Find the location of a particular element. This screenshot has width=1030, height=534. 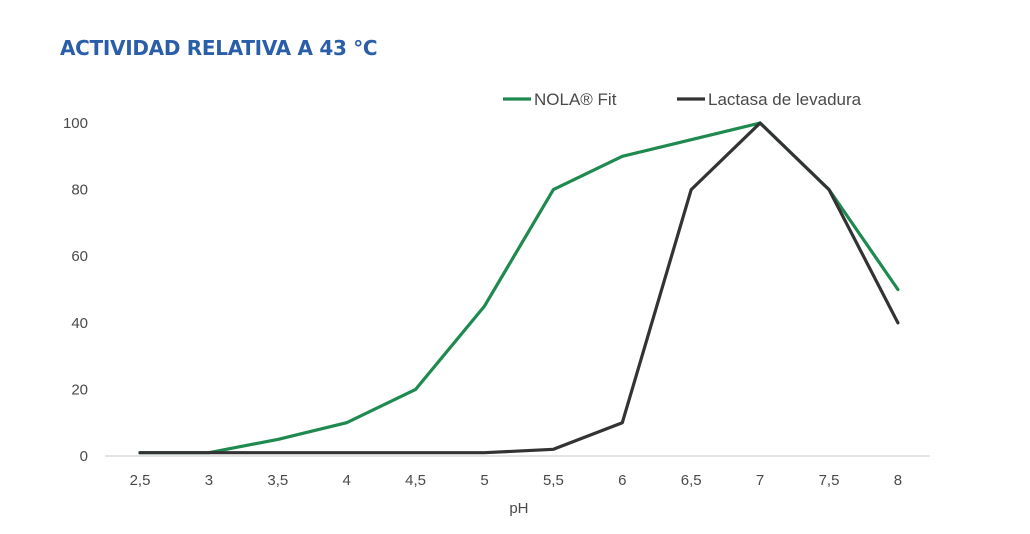

x-tick-label: 8 is located at coordinates (898, 480).